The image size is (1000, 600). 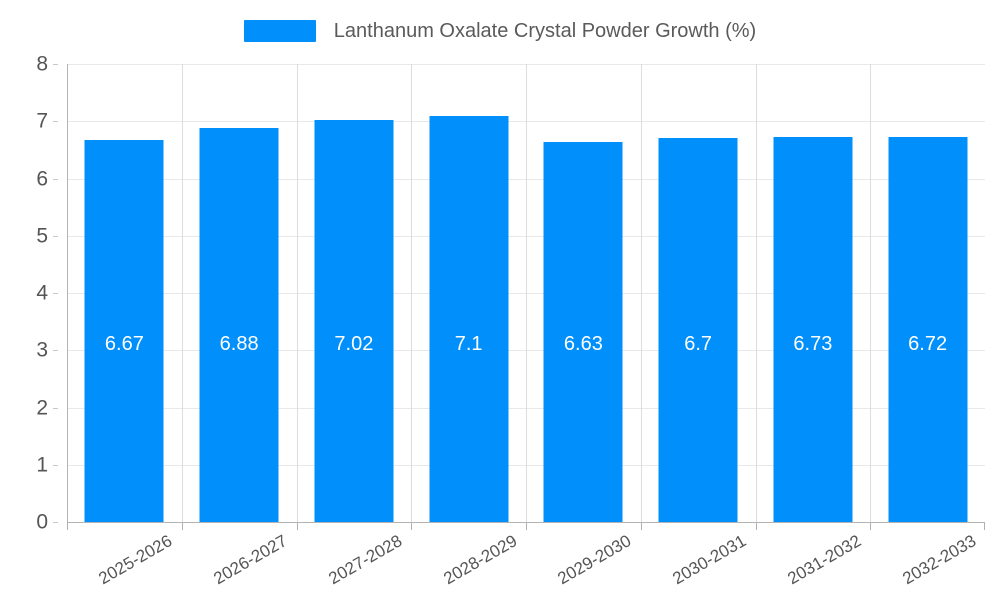 What do you see at coordinates (468, 344) in the screenshot?
I see `bar-value-label: 7.1` at bounding box center [468, 344].